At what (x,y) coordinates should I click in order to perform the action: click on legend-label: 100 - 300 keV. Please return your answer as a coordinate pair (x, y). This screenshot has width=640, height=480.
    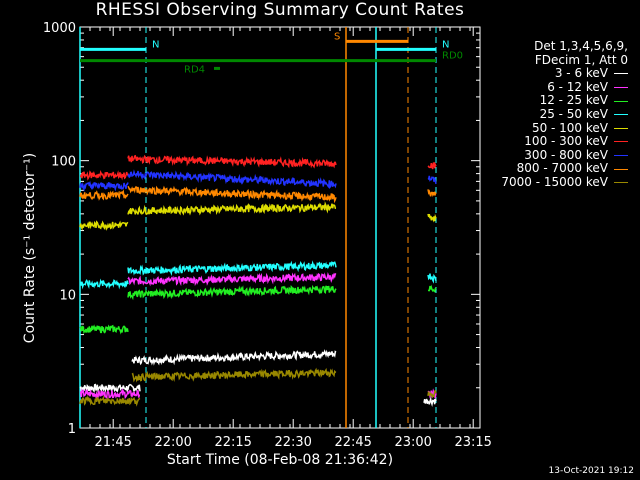
    Looking at the image, I should click on (566, 141).